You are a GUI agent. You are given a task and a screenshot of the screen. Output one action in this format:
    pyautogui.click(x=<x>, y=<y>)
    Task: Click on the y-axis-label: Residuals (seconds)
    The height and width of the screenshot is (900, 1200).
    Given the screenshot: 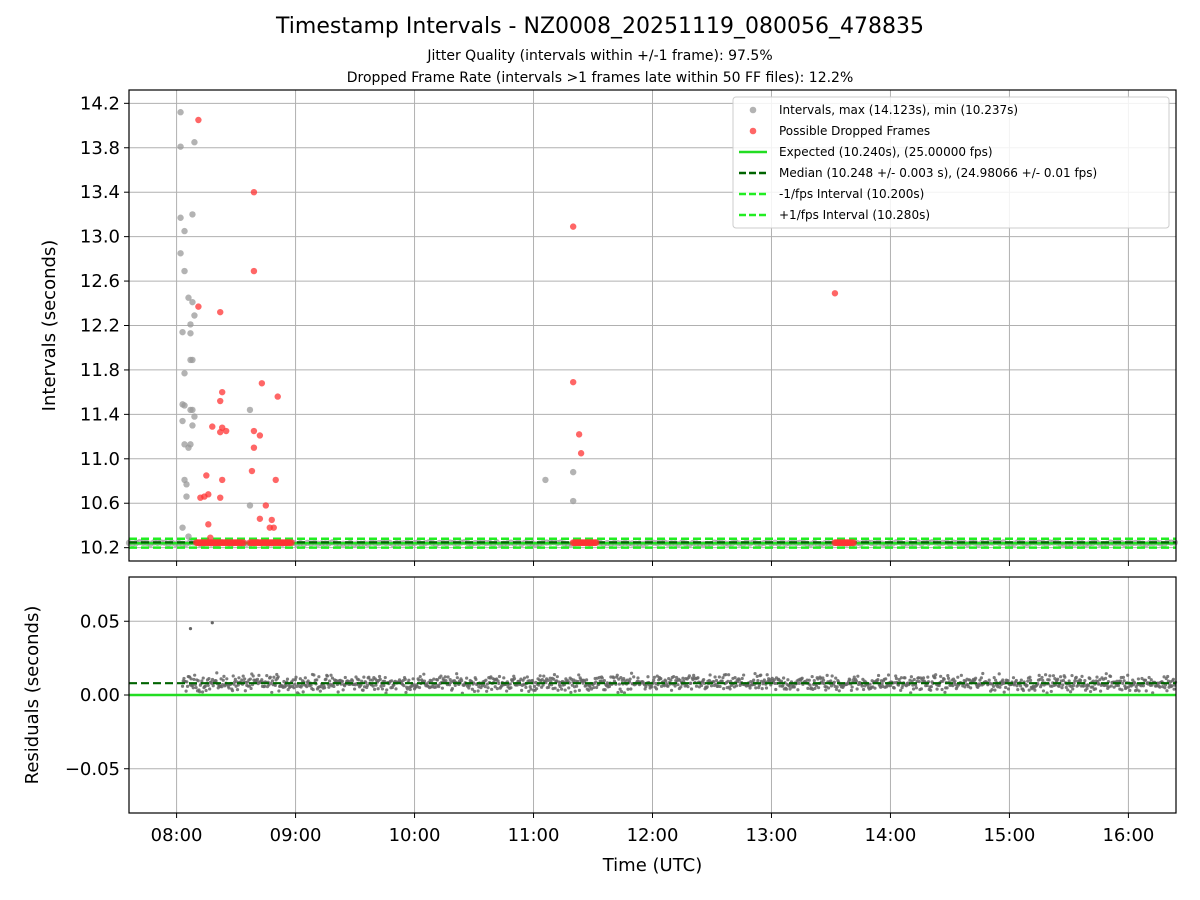 What is the action you would take?
    pyautogui.click(x=32, y=695)
    